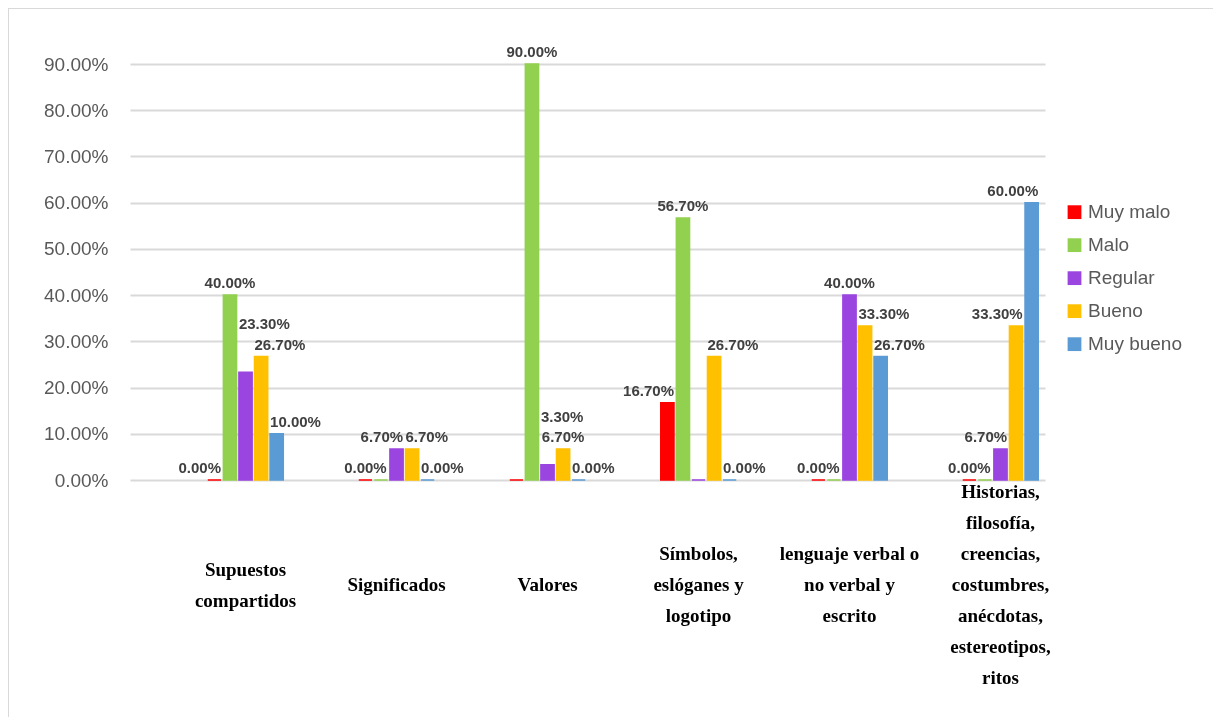  Describe the element at coordinates (76, 203) in the screenshot. I see `y-tick-label: 60.00%` at that location.